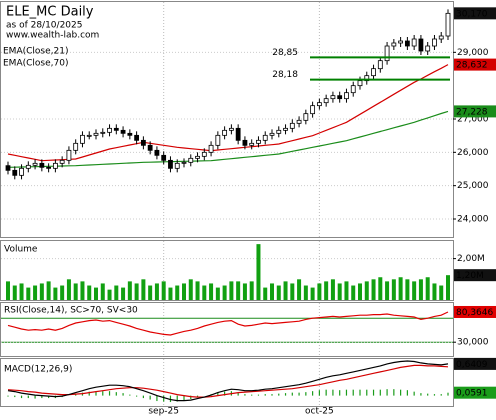 This screenshot has width=496, height=420. Describe the element at coordinates (285, 75) in the screenshot. I see `level-label: 28,18` at that location.